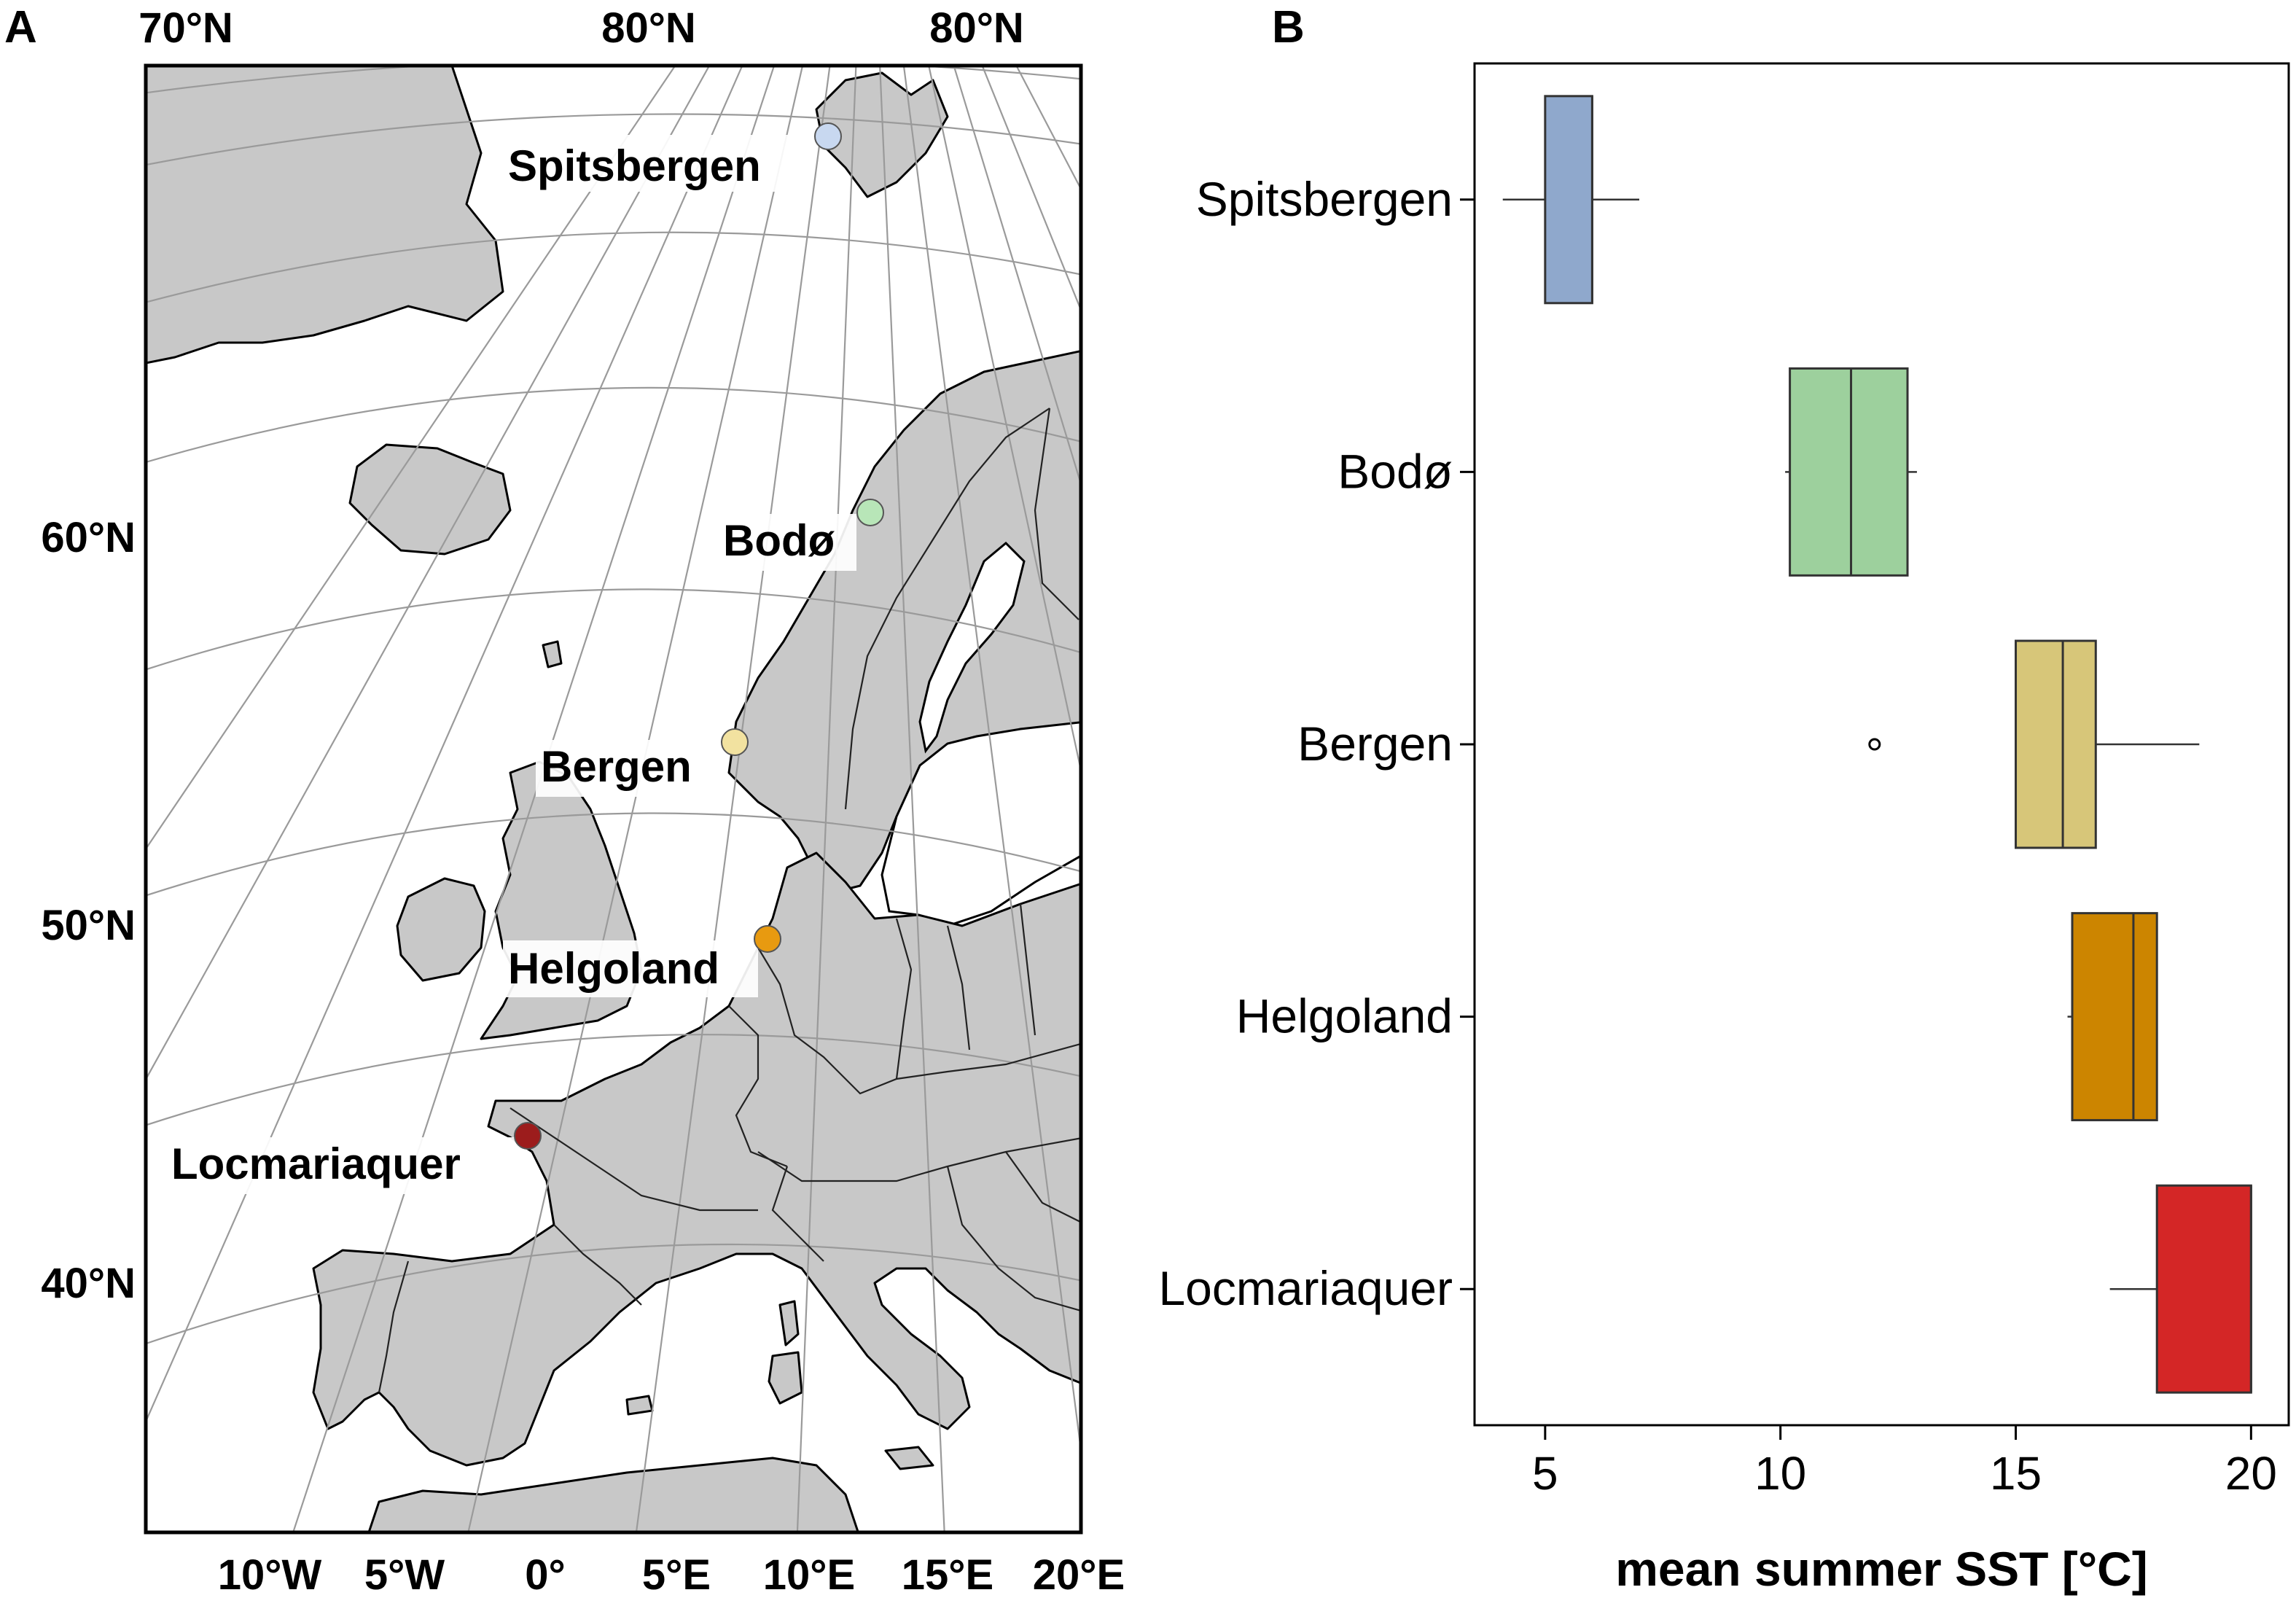 Image resolution: width=2296 pixels, height=1606 pixels. Describe the element at coordinates (882, 134) in the screenshot. I see `svalbard-land` at that location.